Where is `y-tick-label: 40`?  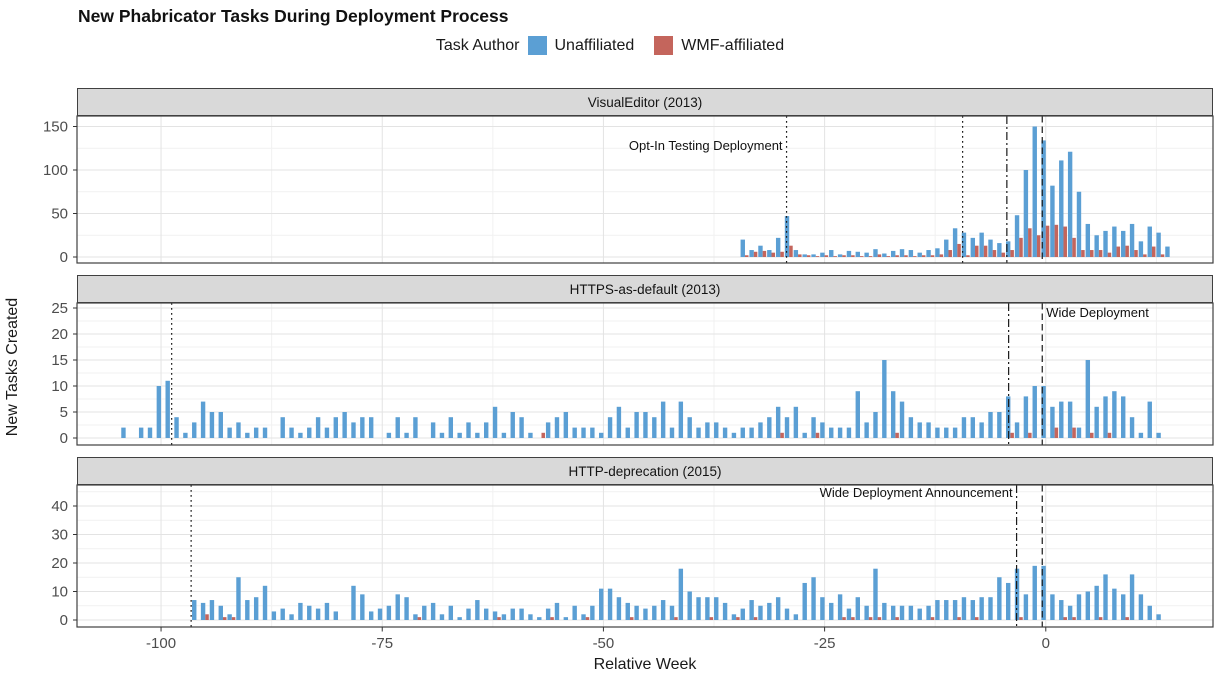
y-tick-label: 40 is located at coordinates (59, 506).